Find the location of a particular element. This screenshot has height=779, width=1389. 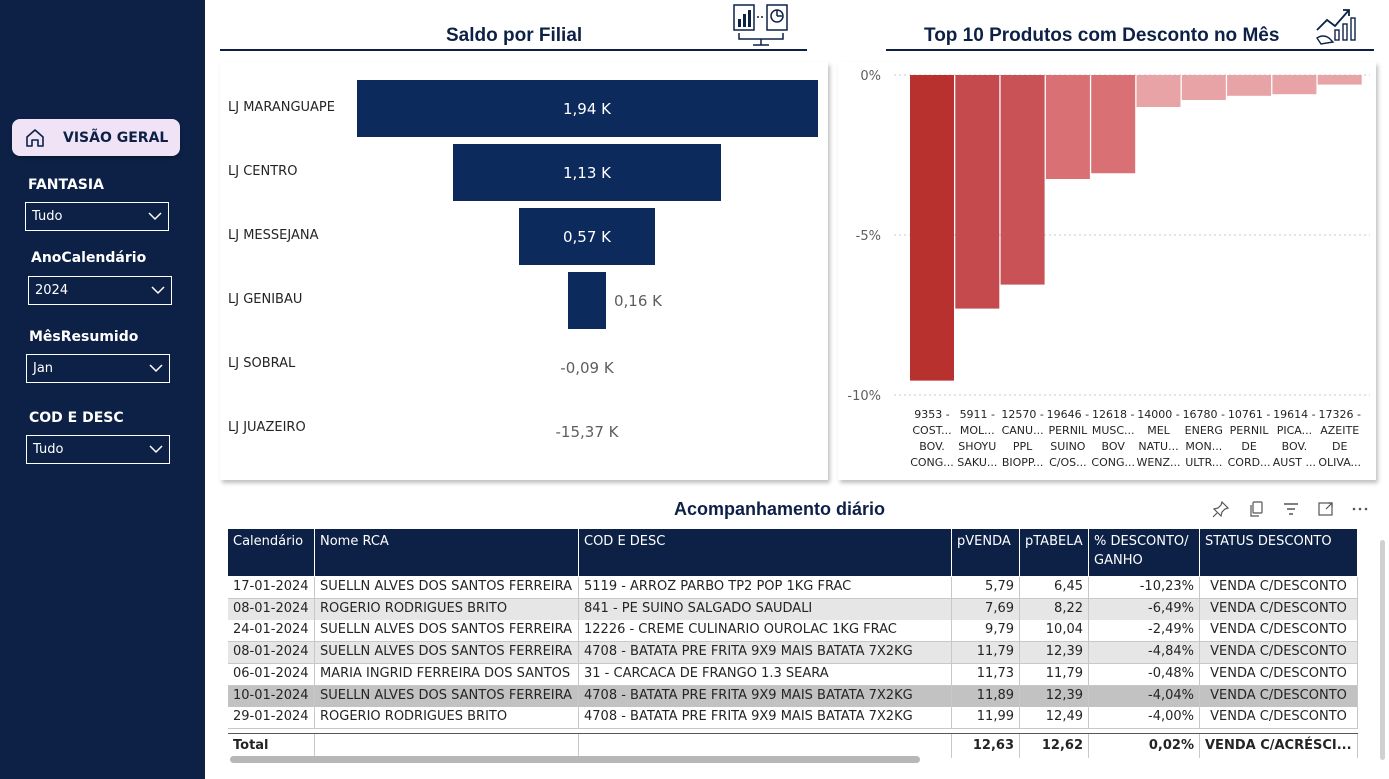

focus-mode-icon is located at coordinates (1326, 509).